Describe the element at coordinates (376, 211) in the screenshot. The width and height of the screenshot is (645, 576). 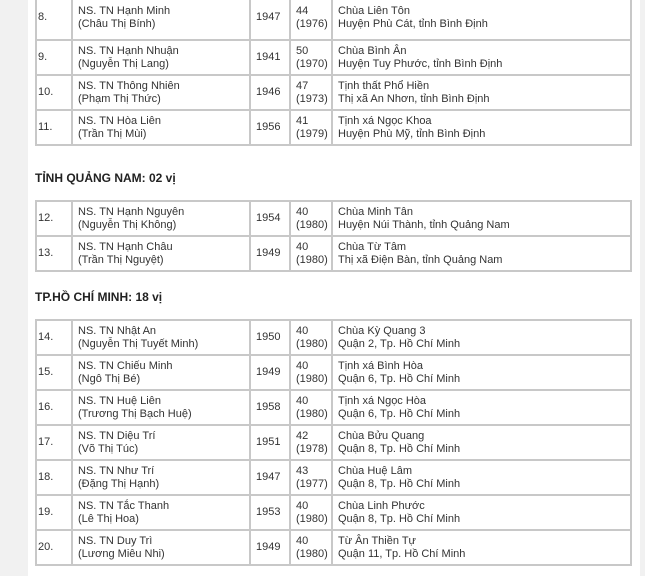
I see `temple-name: Chùa Minh Tân` at that location.